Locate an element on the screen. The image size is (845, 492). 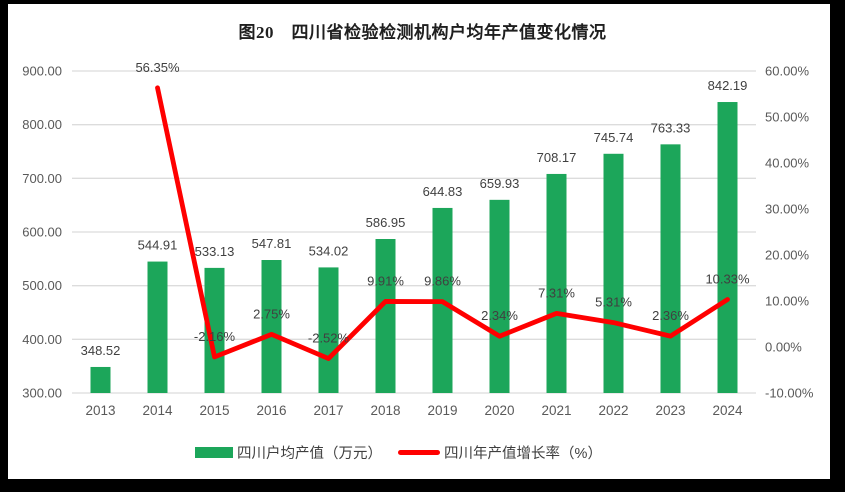
x-axis-label-2013: 2013 is located at coordinates (100, 410).